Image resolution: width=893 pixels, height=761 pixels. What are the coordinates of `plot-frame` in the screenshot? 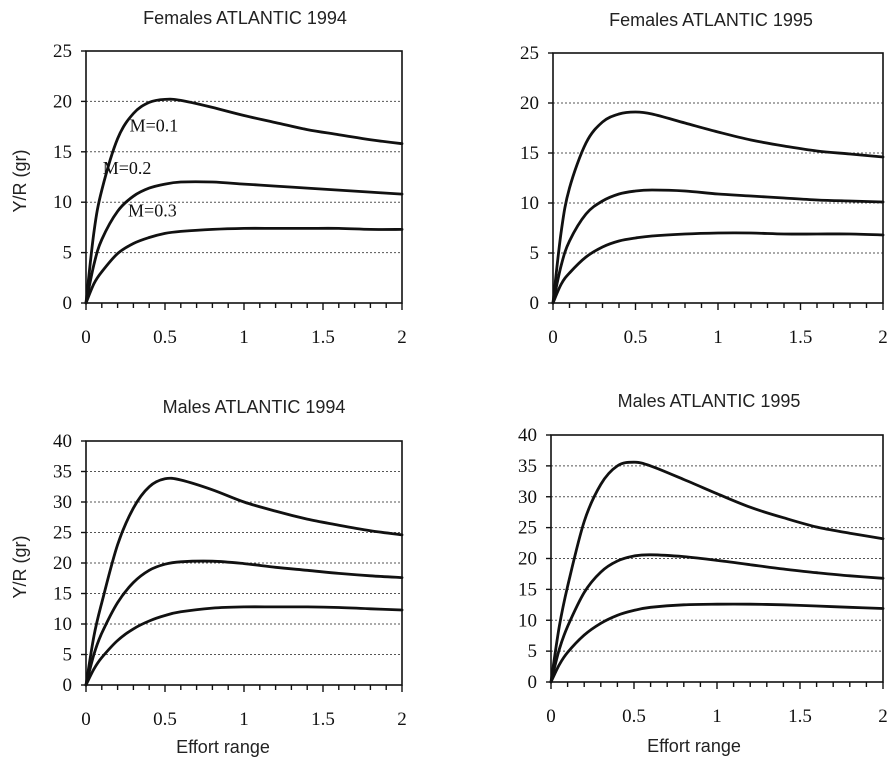 It's located at (718, 178).